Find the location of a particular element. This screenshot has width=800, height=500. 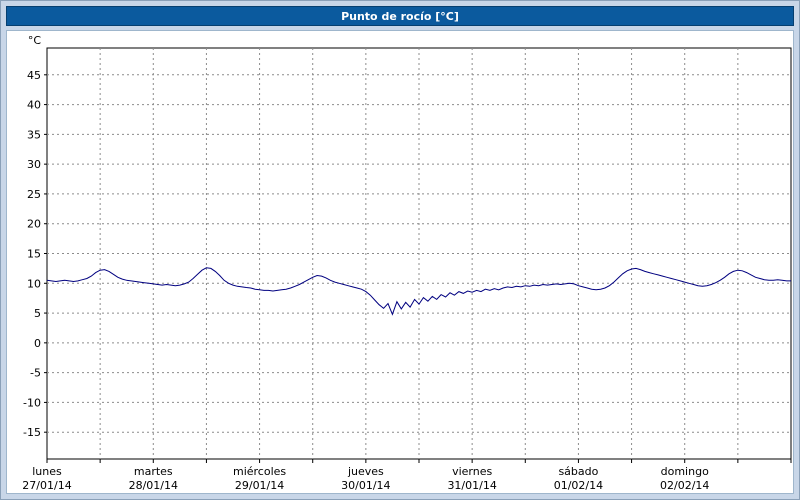

y-tick-label: 10 is located at coordinates (34, 283).